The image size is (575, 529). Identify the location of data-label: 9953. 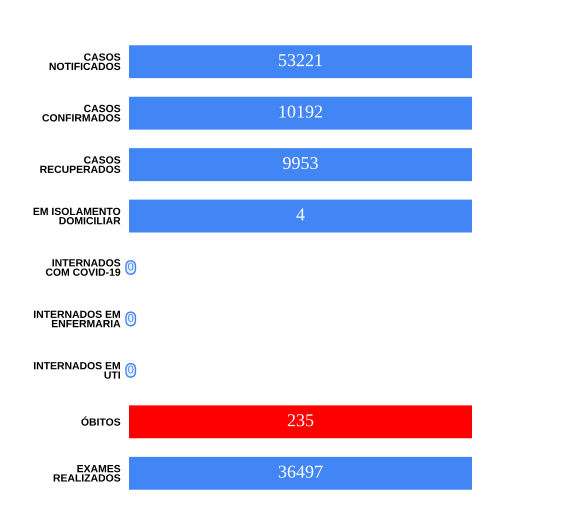
(300, 163).